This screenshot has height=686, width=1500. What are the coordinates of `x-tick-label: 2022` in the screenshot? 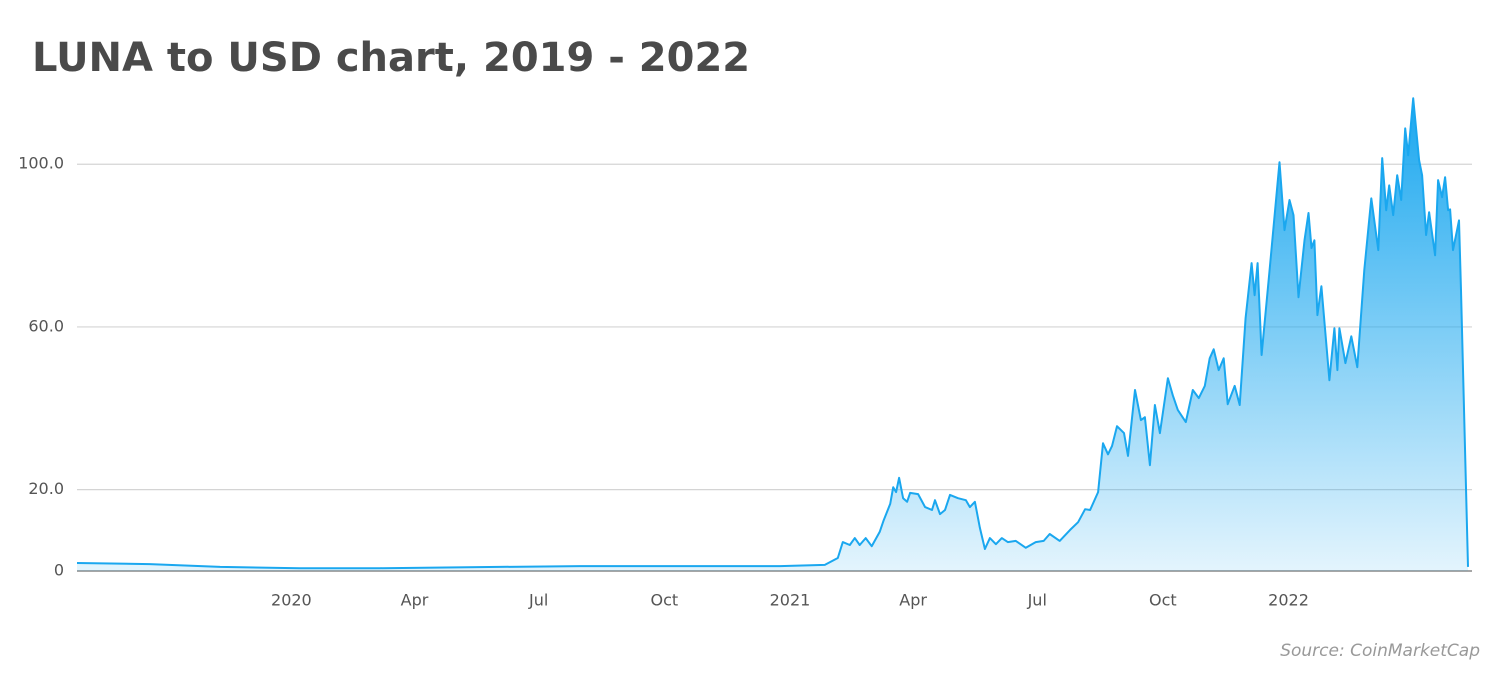 It's located at (1288, 600).